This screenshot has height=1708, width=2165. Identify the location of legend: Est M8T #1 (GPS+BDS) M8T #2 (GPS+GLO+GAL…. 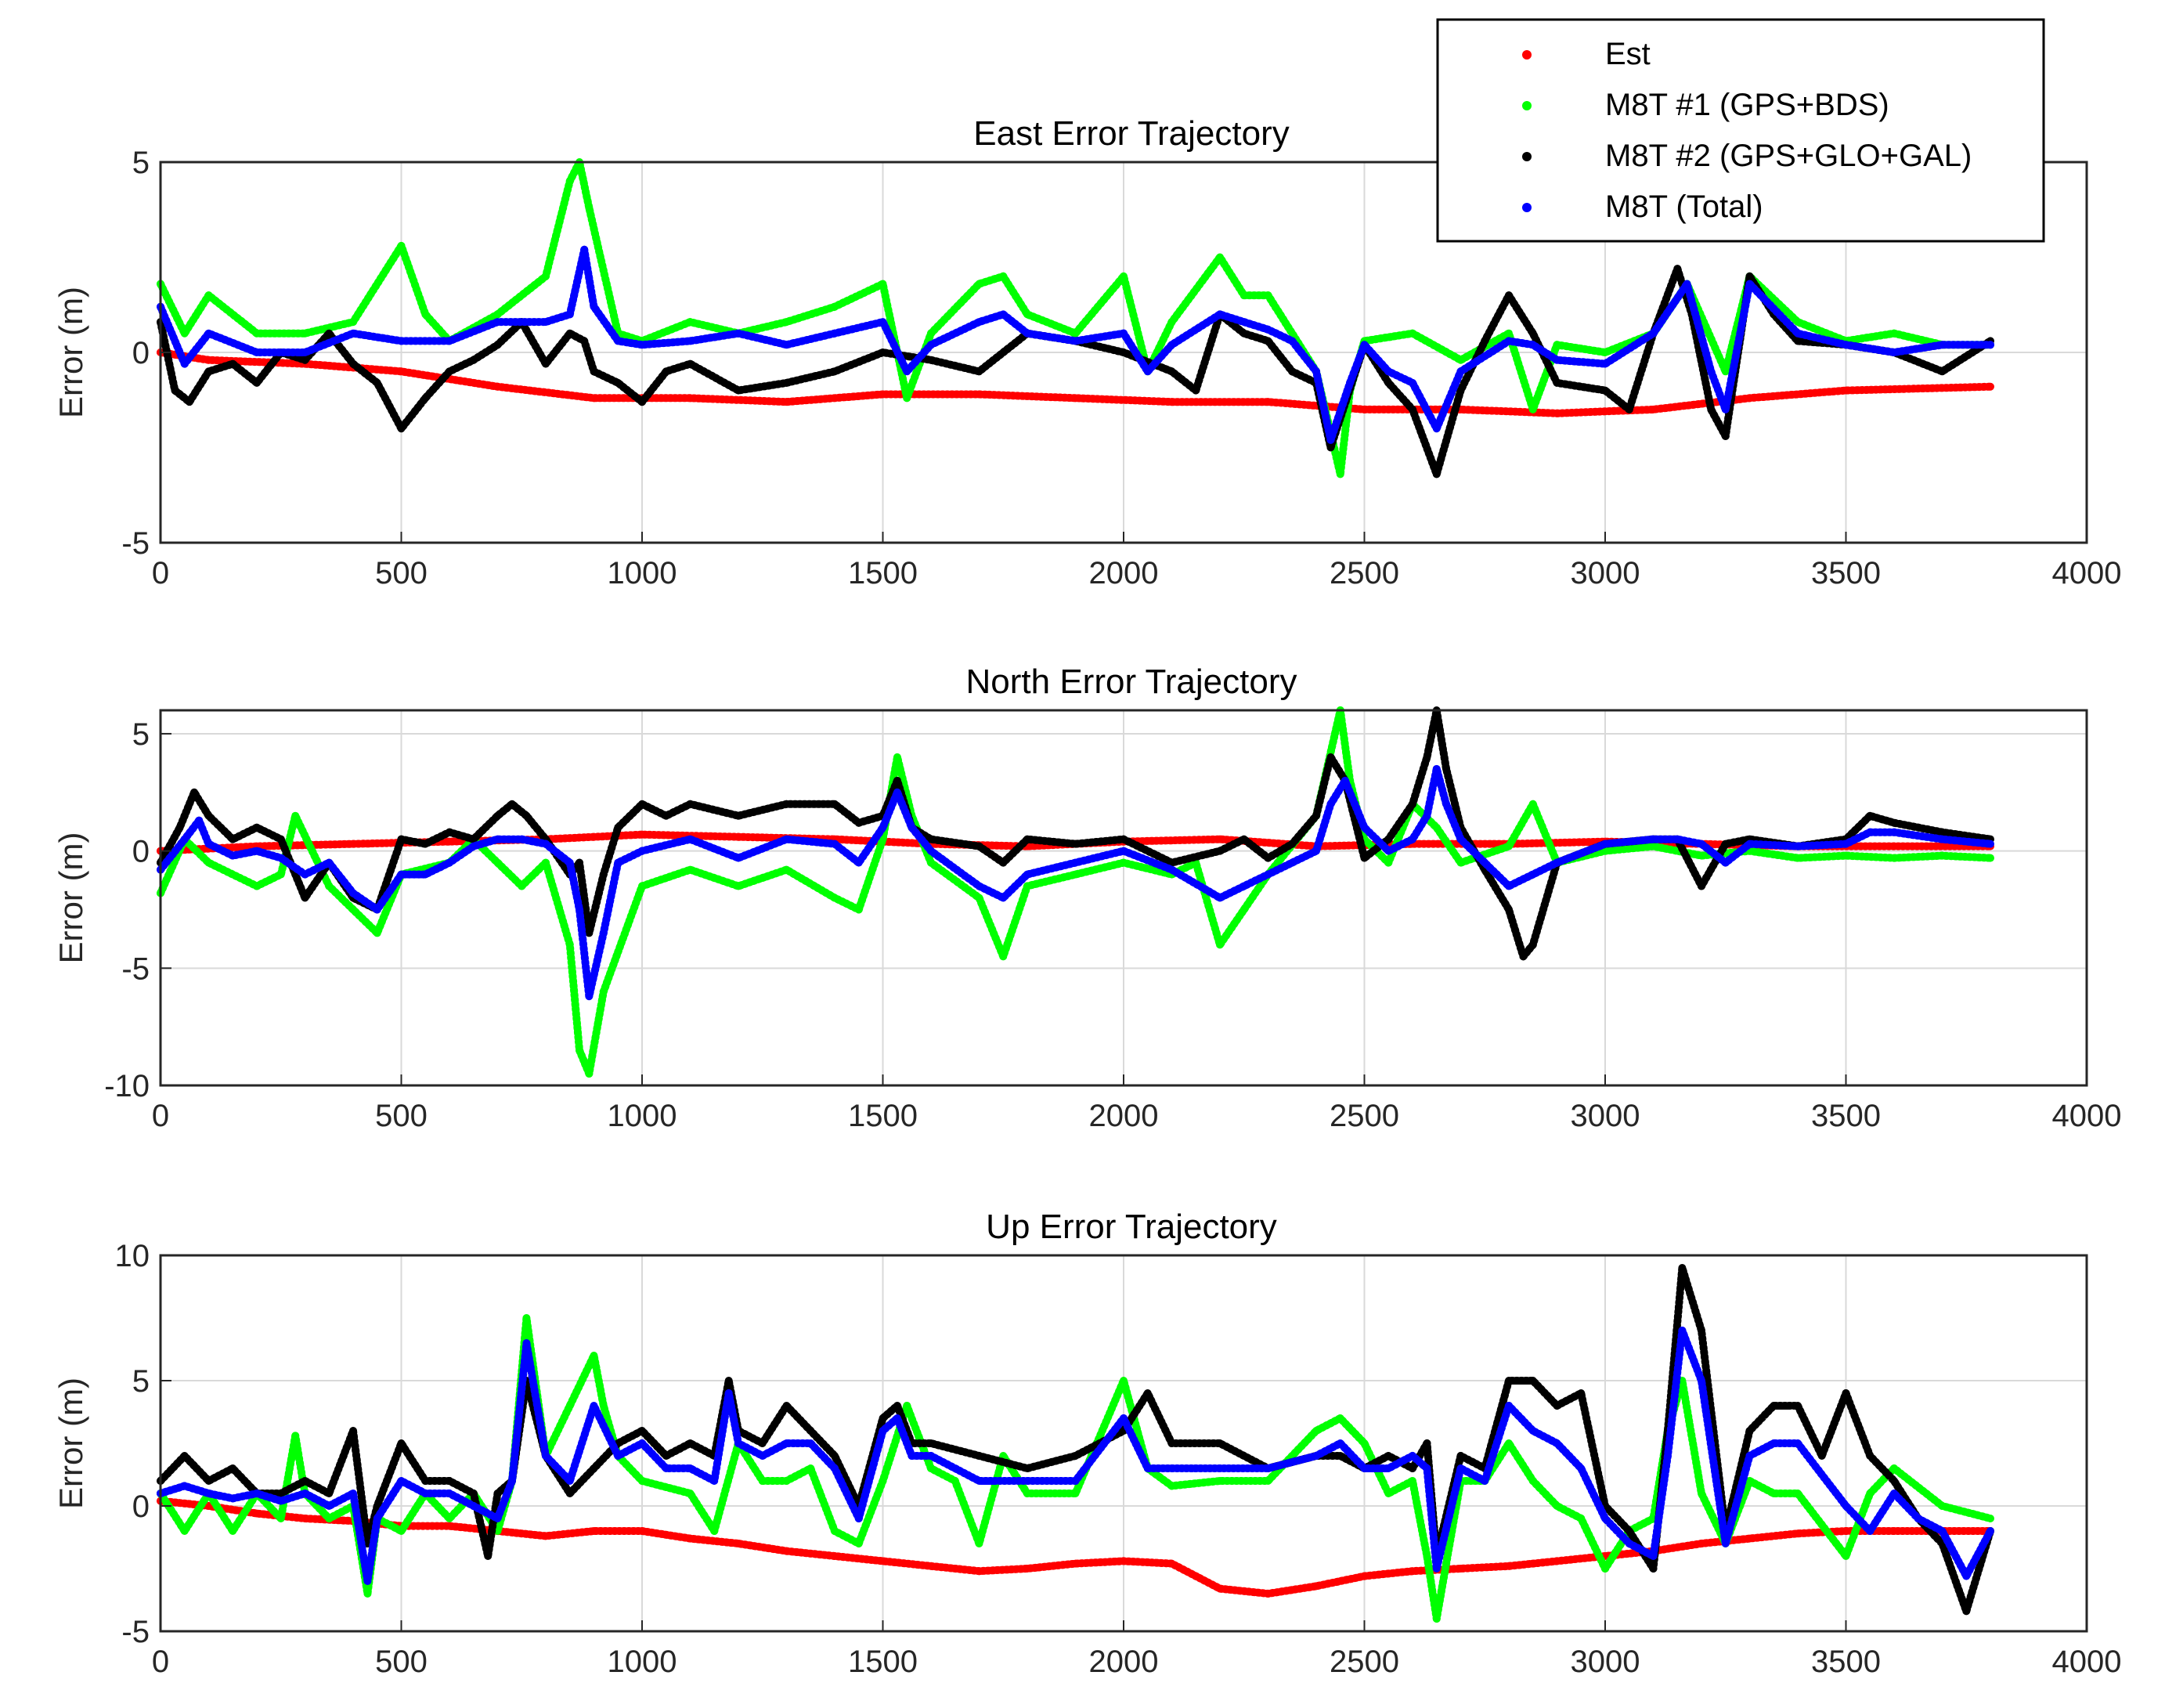
(1741, 130).